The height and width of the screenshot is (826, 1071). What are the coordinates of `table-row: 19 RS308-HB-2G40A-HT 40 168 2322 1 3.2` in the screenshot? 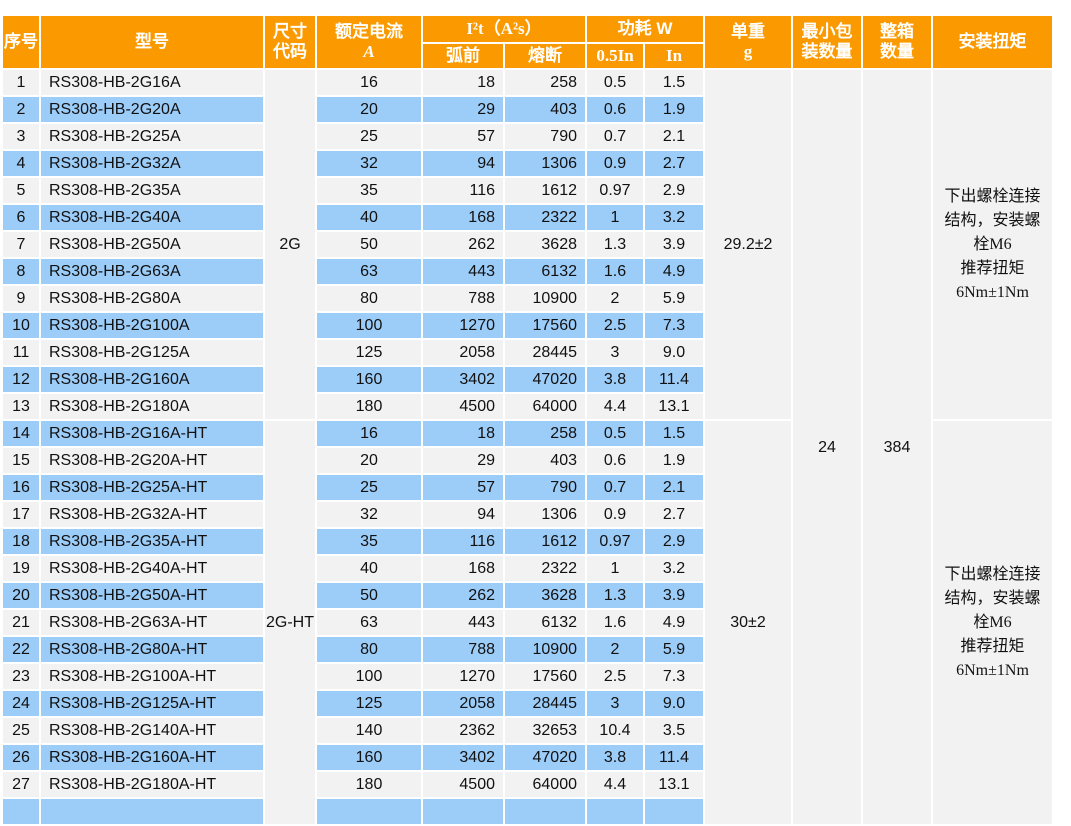 It's located at (527, 568).